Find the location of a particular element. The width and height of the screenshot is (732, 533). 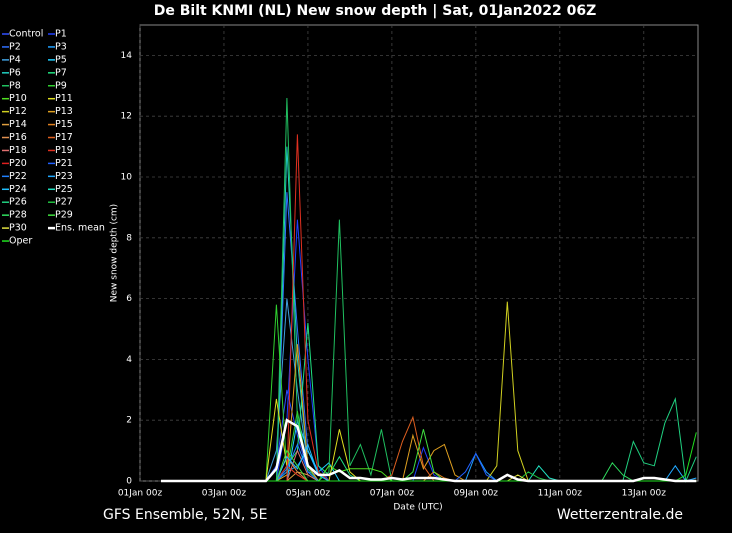

legend-label: P10 is located at coordinates (18, 98).